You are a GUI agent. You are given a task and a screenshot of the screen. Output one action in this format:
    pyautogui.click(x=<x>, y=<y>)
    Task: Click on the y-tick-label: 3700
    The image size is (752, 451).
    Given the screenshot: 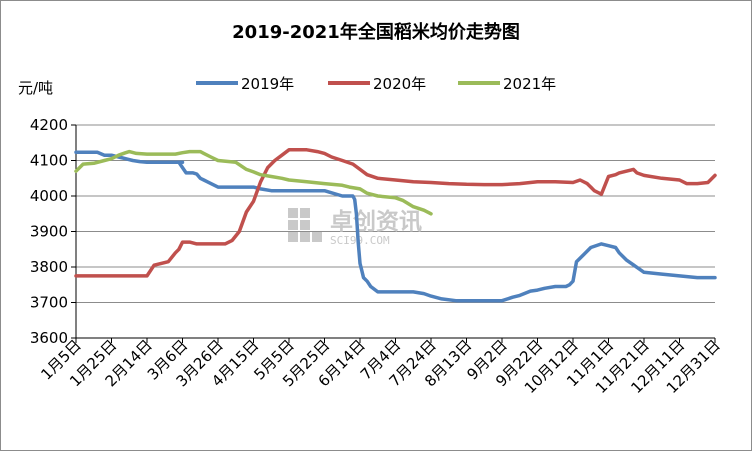 What is the action you would take?
    pyautogui.click(x=49, y=303)
    